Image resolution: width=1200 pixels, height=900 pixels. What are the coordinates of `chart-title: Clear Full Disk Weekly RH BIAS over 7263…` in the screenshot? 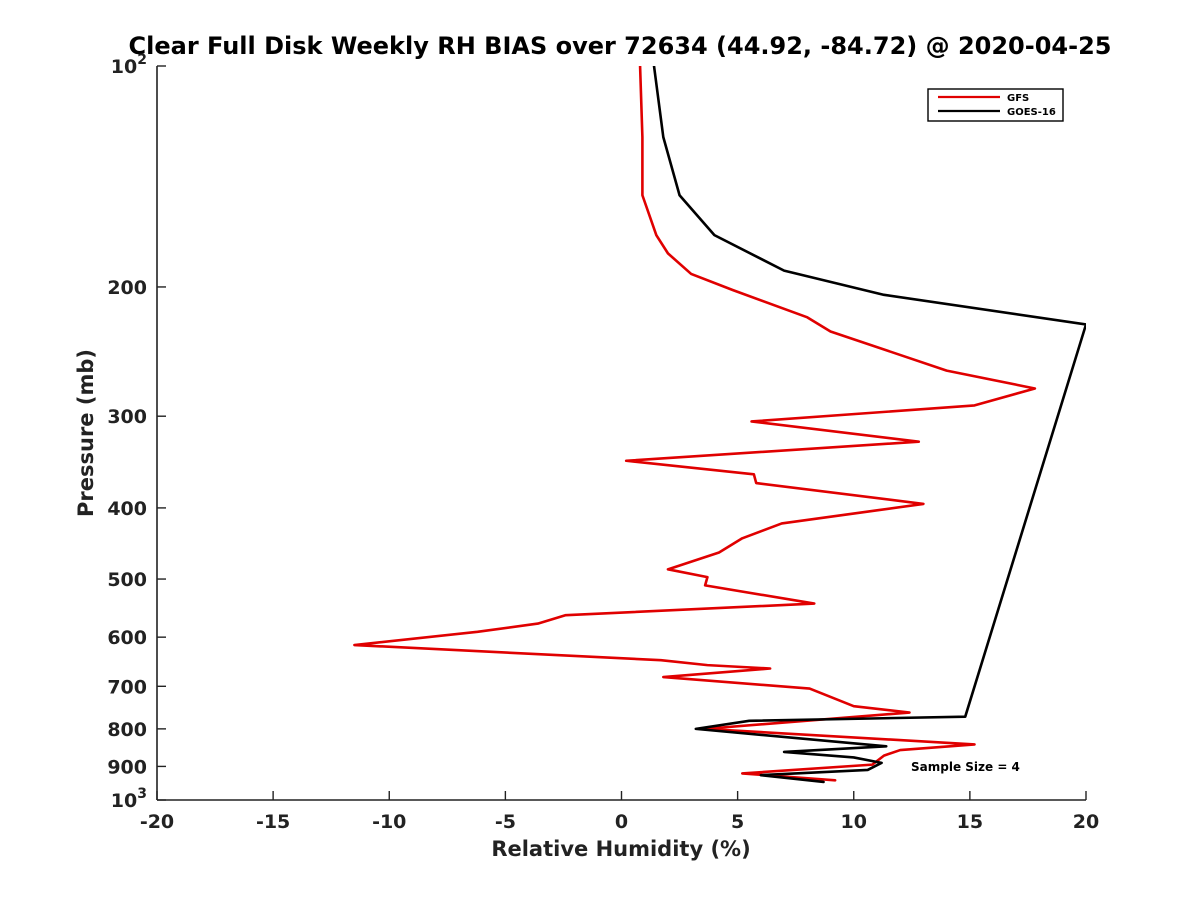 It's located at (620, 46).